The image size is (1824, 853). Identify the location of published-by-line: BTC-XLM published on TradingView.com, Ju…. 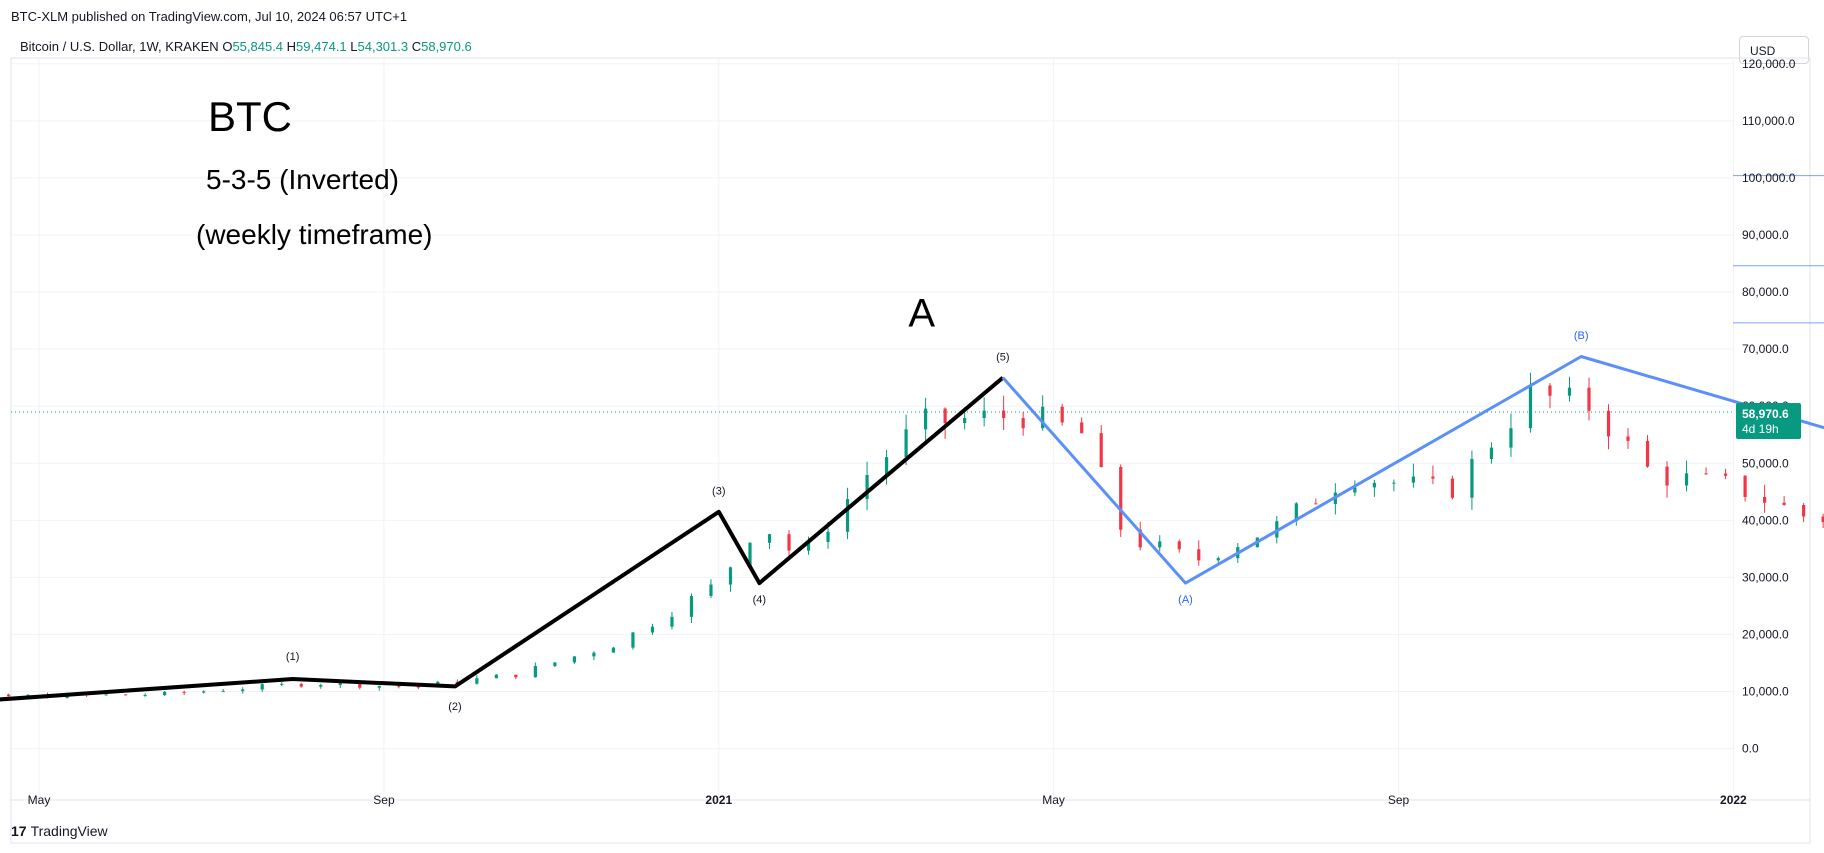
(209, 16).